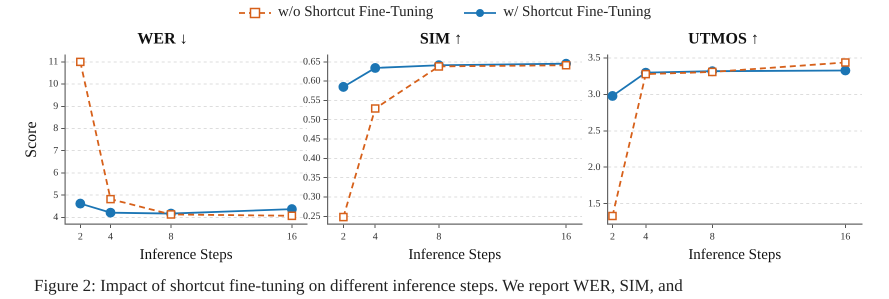 This screenshot has height=299, width=889. I want to click on y-tick-label: 0.25, so click(311, 216).